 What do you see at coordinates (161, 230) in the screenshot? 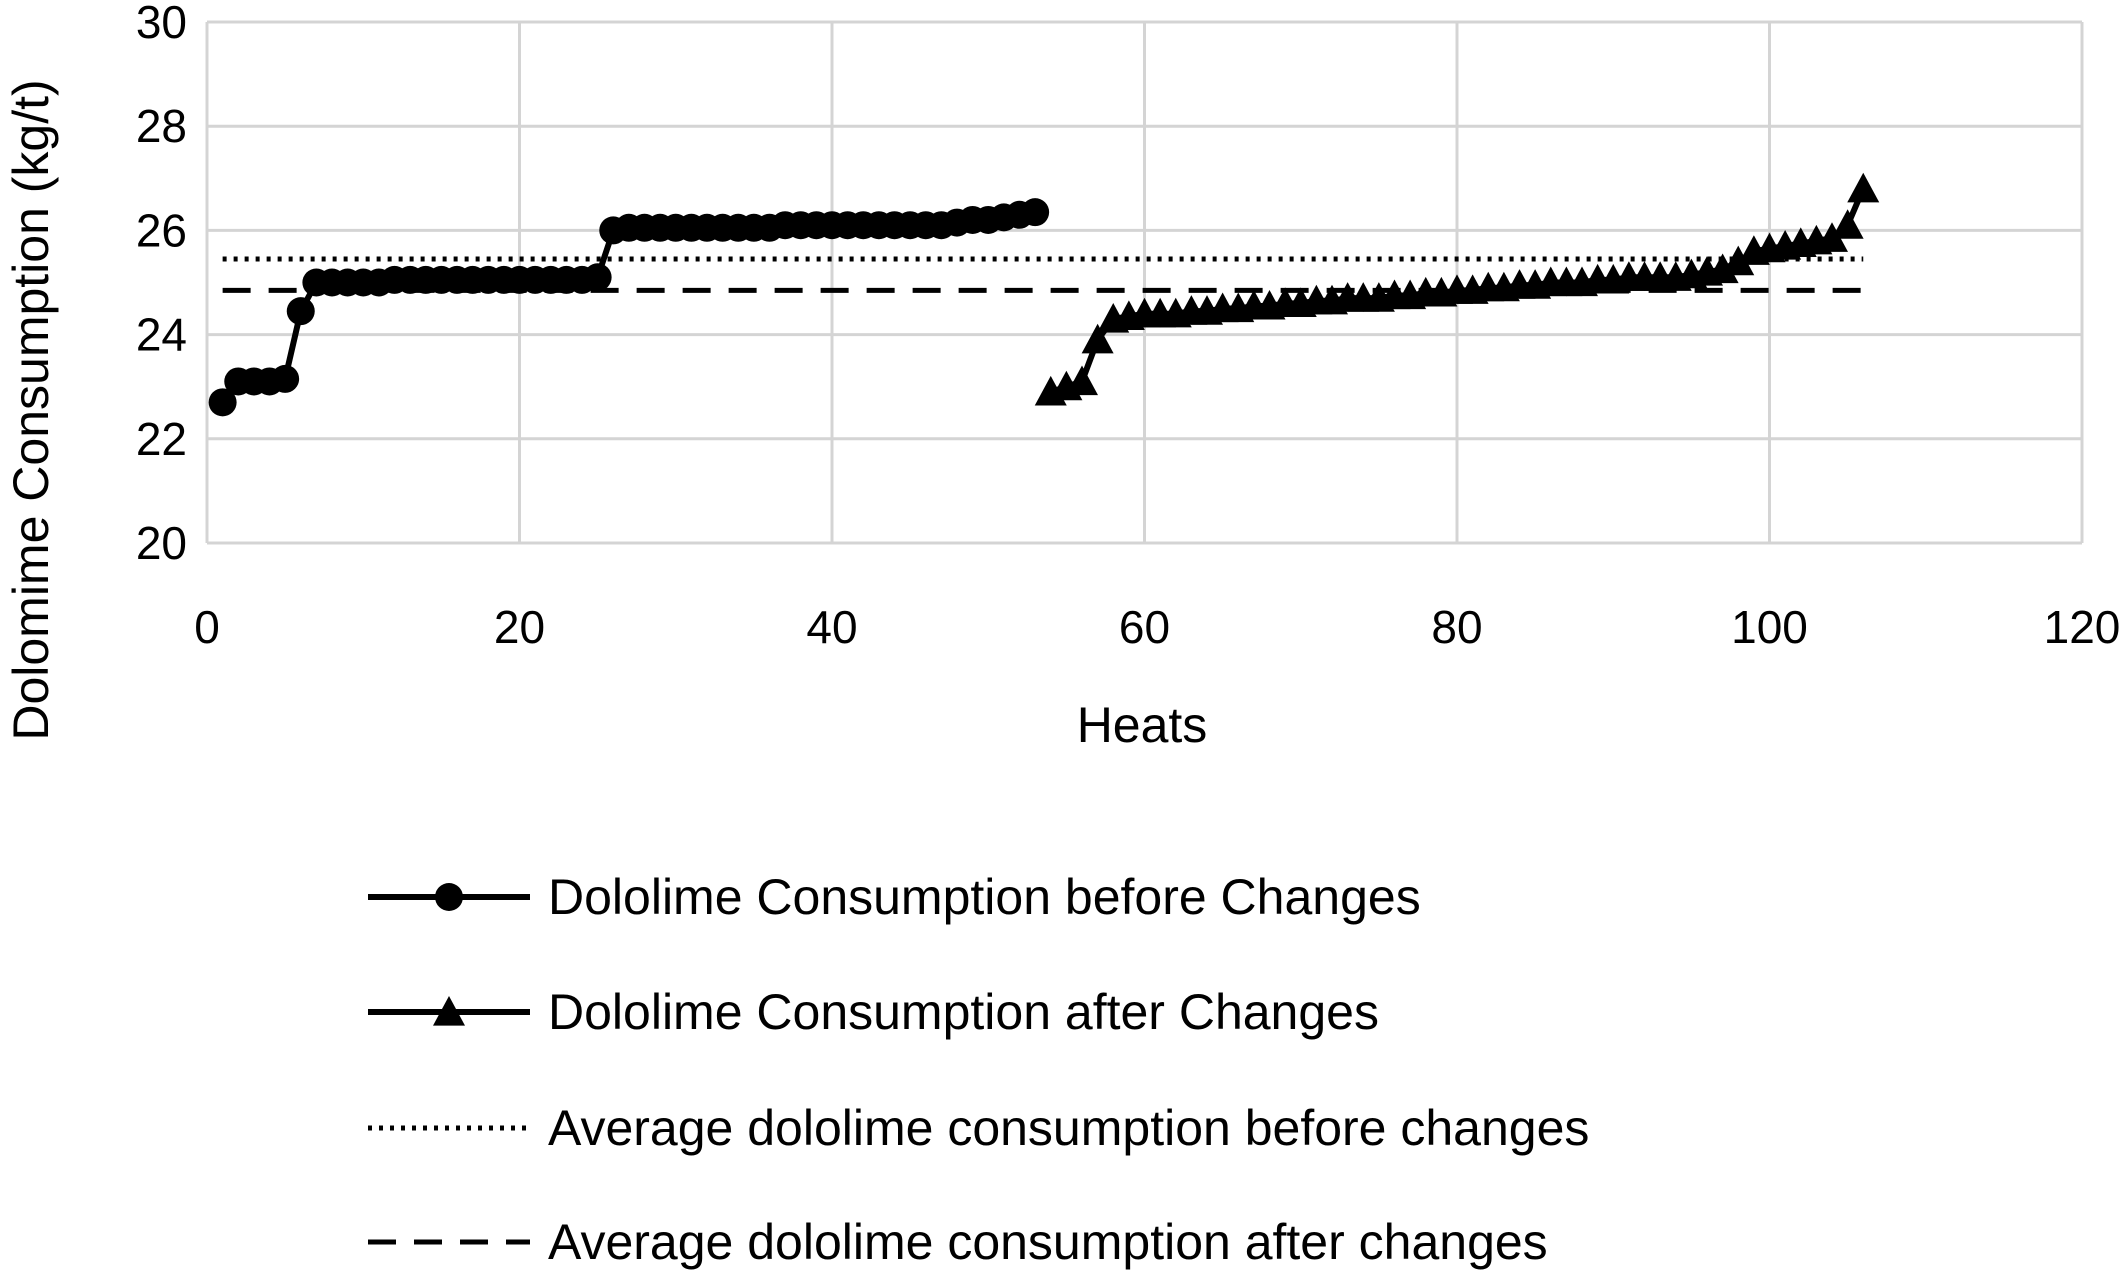
I see `y-tick-label: 26` at bounding box center [161, 230].